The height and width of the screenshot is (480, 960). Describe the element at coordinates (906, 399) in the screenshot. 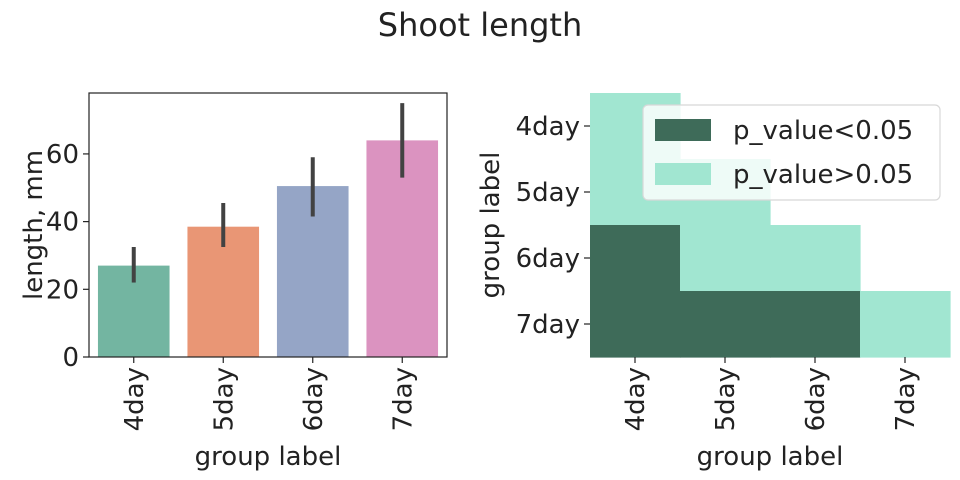

I see `heatmap-x-tick-label: 7day` at that location.